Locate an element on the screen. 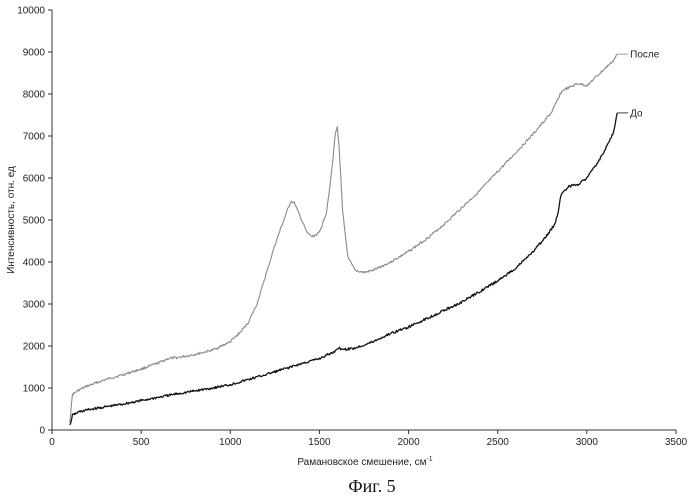 The width and height of the screenshot is (691, 500). y-tick-label: 1000 is located at coordinates (34, 389).